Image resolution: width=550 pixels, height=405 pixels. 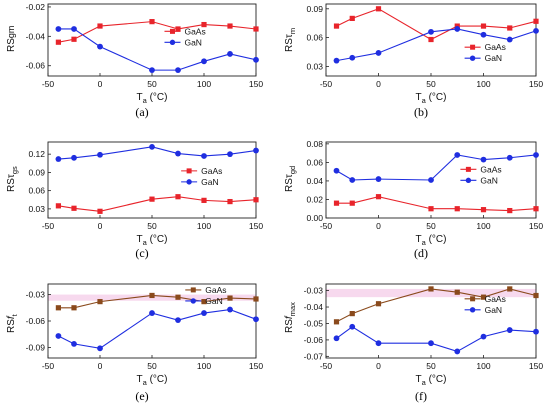 What do you see at coordinates (421, 396) in the screenshot?
I see `panel-label: (f)` at bounding box center [421, 396].